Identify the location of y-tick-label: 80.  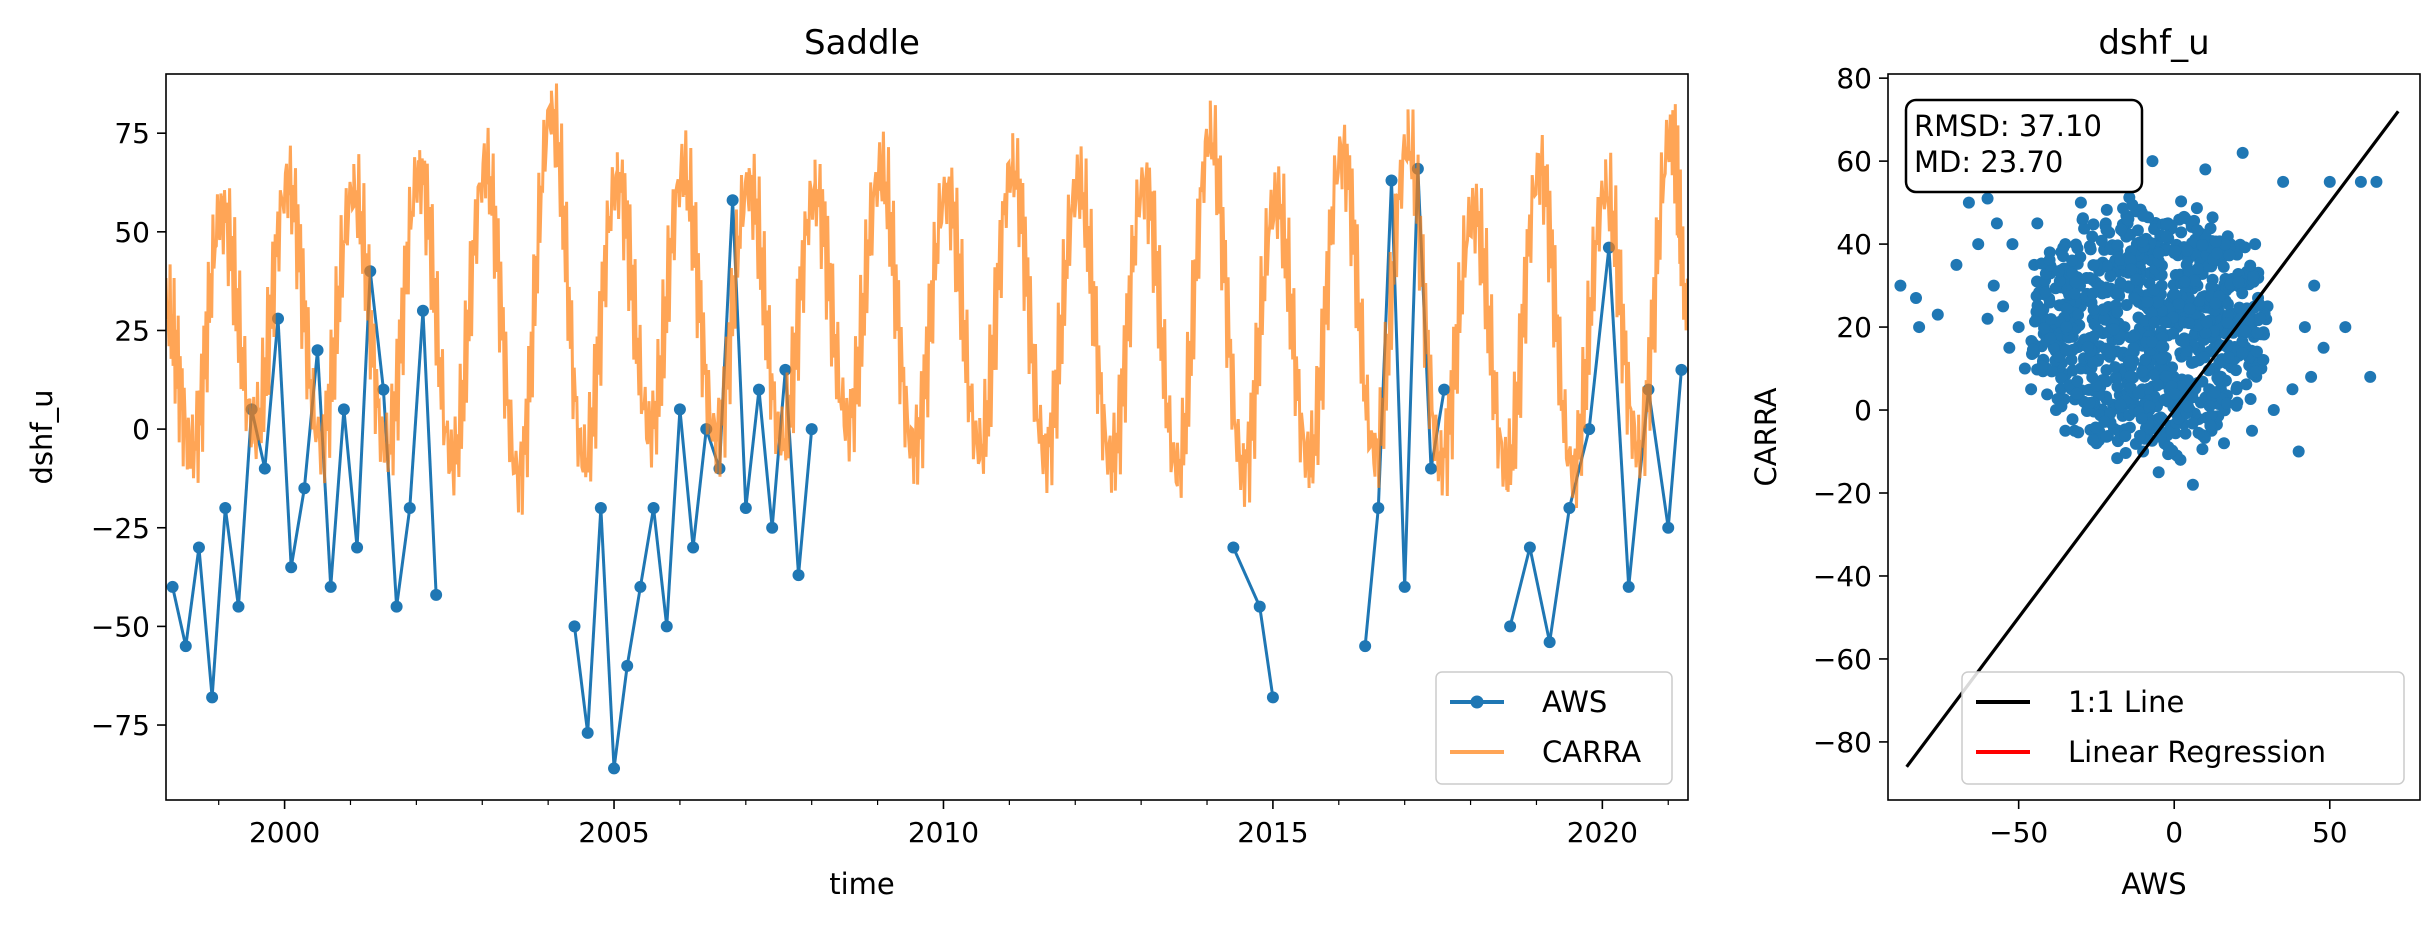
(1854, 78).